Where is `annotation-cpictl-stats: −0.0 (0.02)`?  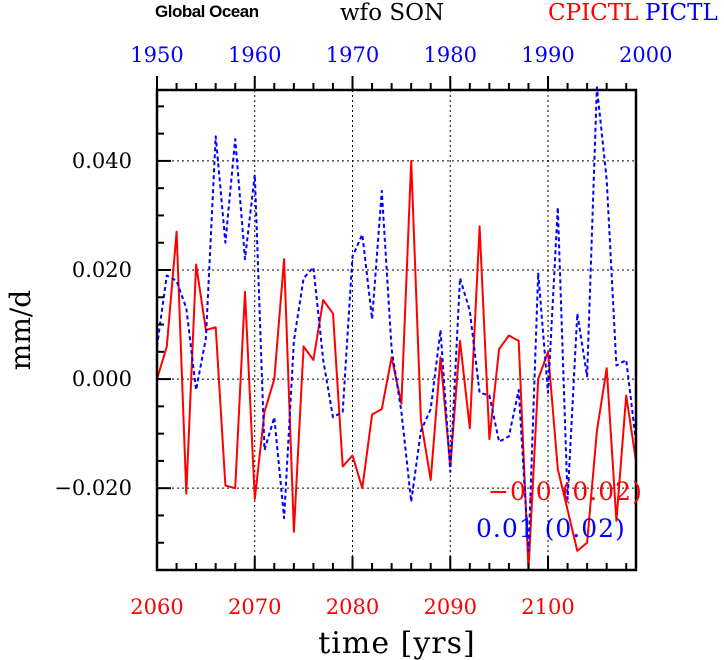
annotation-cpictl-stats: −0.0 (0.02) is located at coordinates (565, 491).